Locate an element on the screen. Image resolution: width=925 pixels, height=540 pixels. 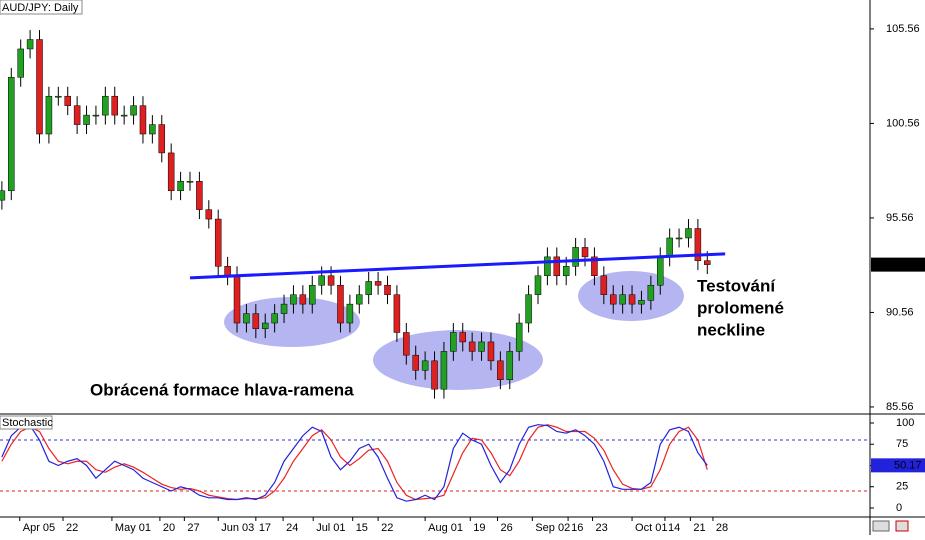
x-tick-label: 17 is located at coordinates (265, 528).